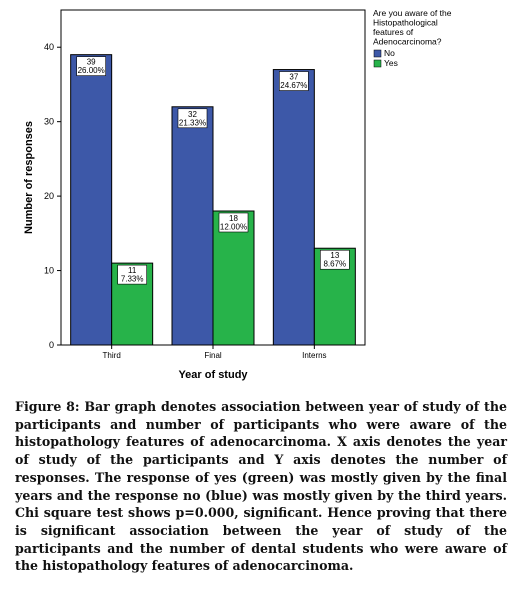  I want to click on x-tick-label: Interns, so click(314, 355).